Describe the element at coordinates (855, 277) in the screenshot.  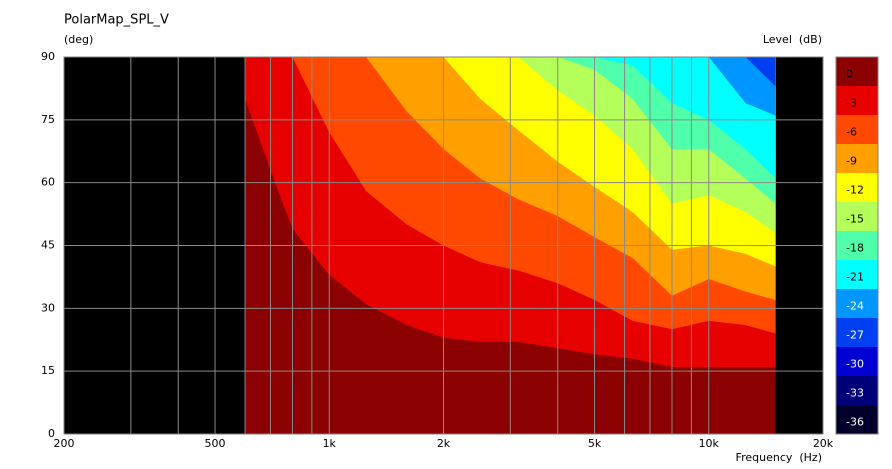
I see `colorbar-tick-label: -21` at that location.